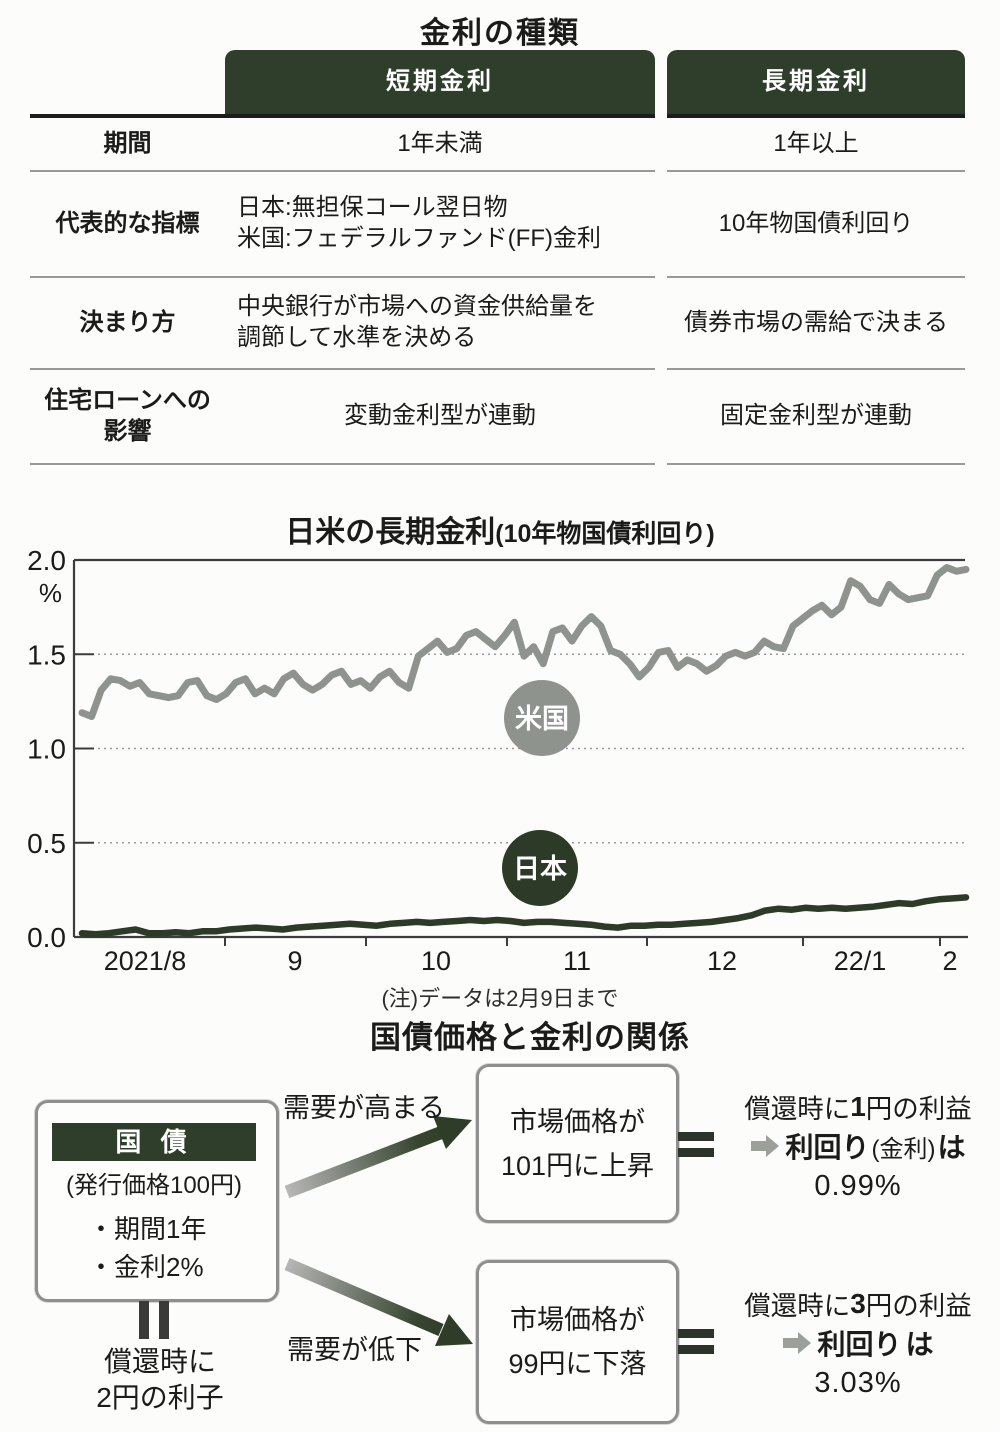 Image resolution: width=1000 pixels, height=1432 pixels. What do you see at coordinates (440, 324) in the screenshot?
I see `table-cell: 中央銀行が市場への資金供給量を 調節して水準を決める` at bounding box center [440, 324].